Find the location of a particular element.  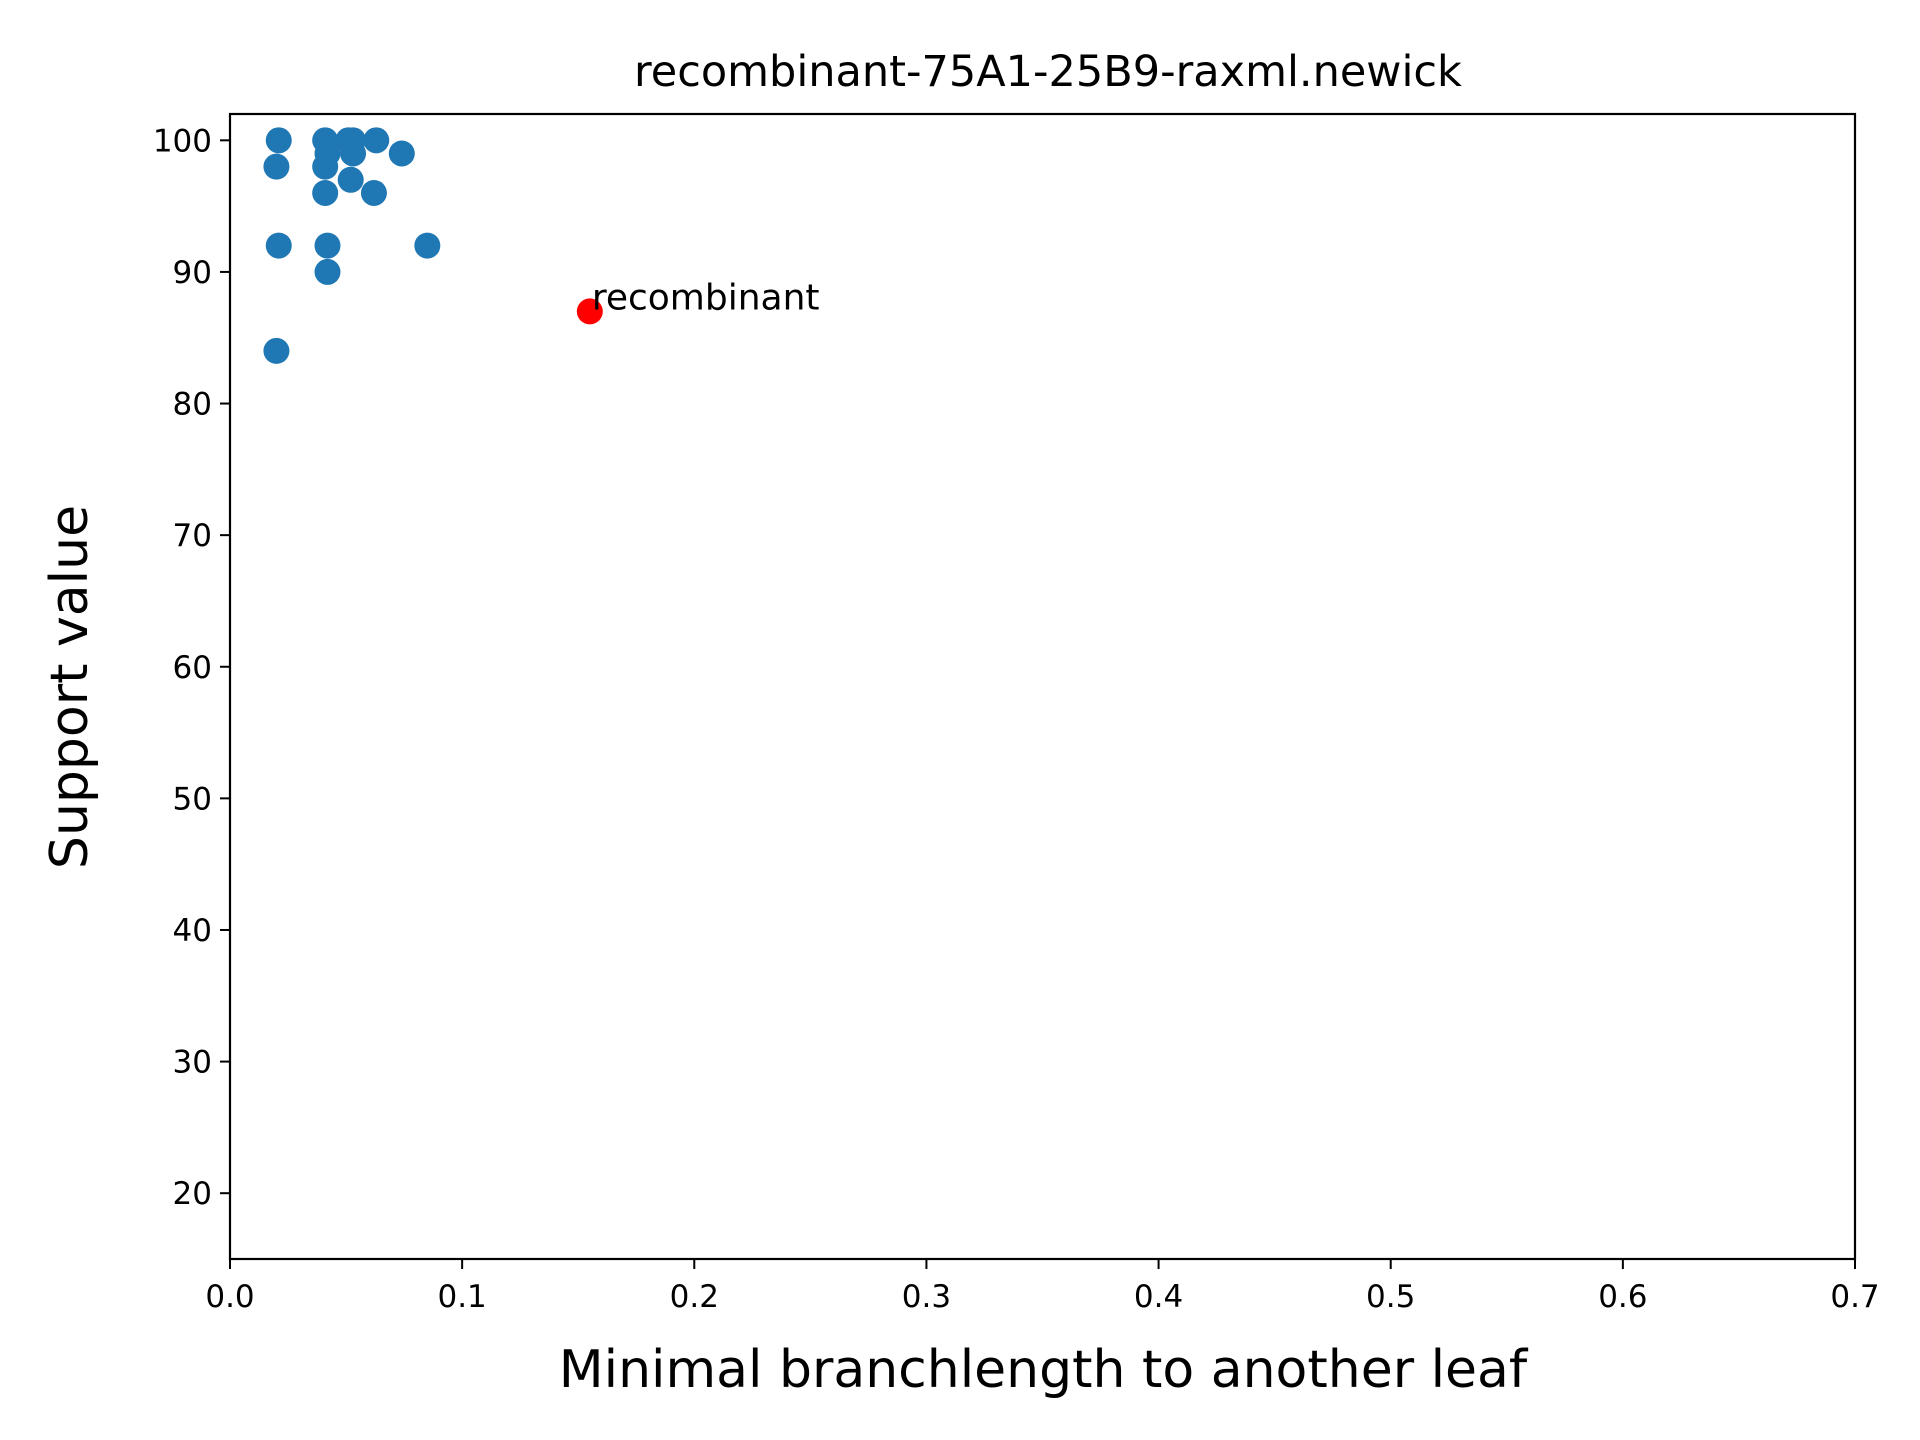

y-axis: 20 30 40 50 60 70 80 90 100 is located at coordinates (191, 667).